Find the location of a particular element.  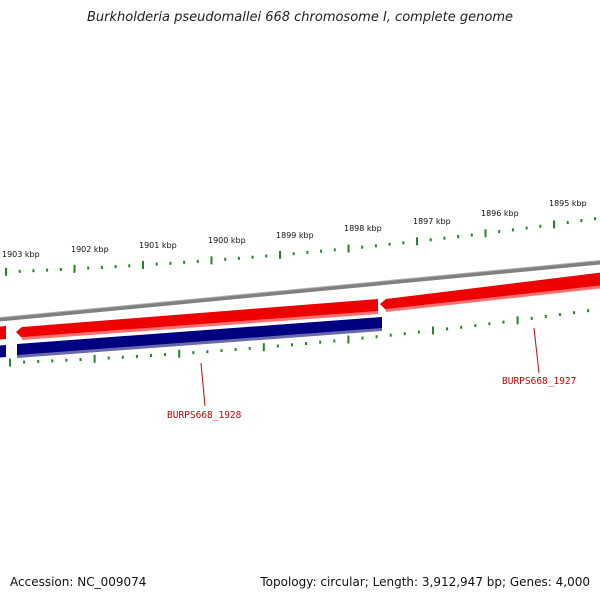

gene-arrow-burps668-1928 is located at coordinates (199, 337).